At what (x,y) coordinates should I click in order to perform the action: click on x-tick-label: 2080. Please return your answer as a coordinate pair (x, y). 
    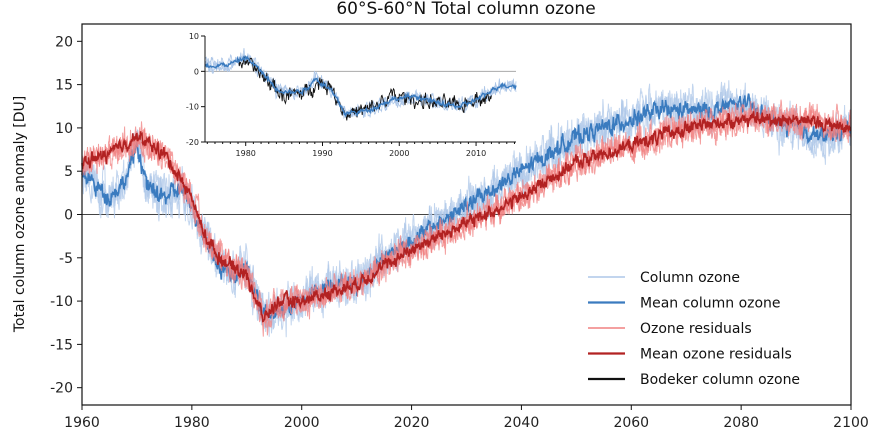
    Looking at the image, I should click on (741, 423).